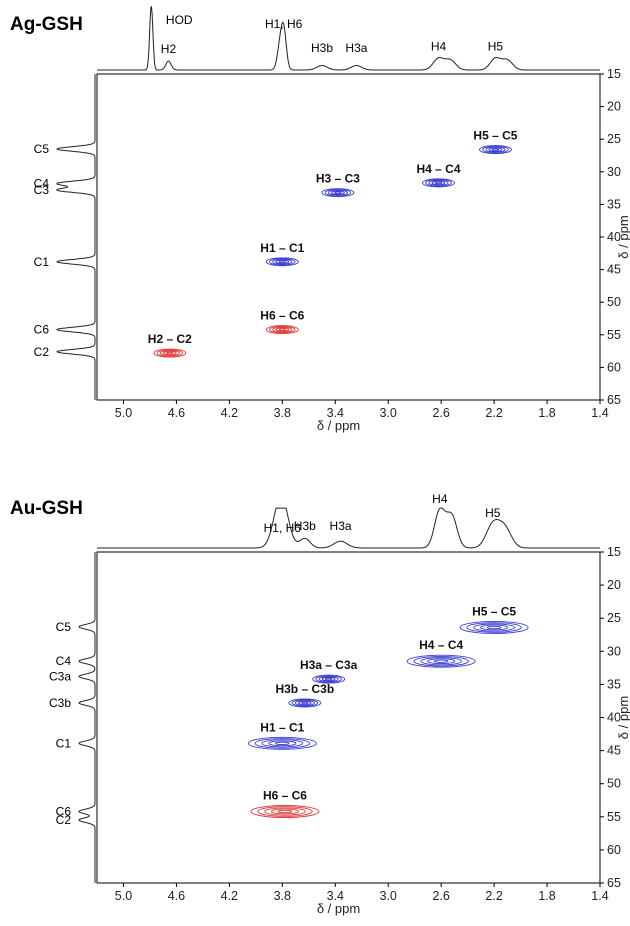 This screenshot has height=926, width=630. I want to click on panel-title: Ag-GSH, so click(46, 24).